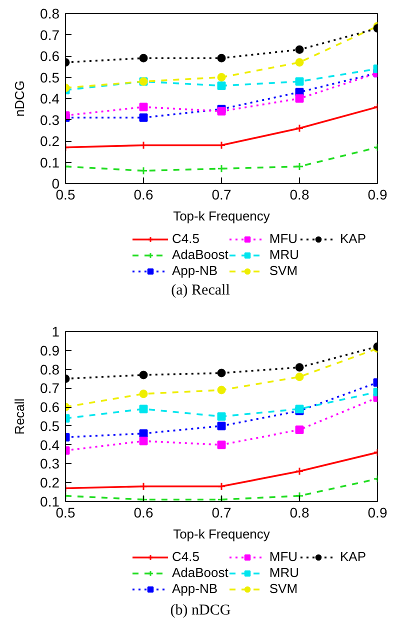 This screenshot has height=631, width=400. I want to click on y-axis-title: Recall, so click(20, 416).